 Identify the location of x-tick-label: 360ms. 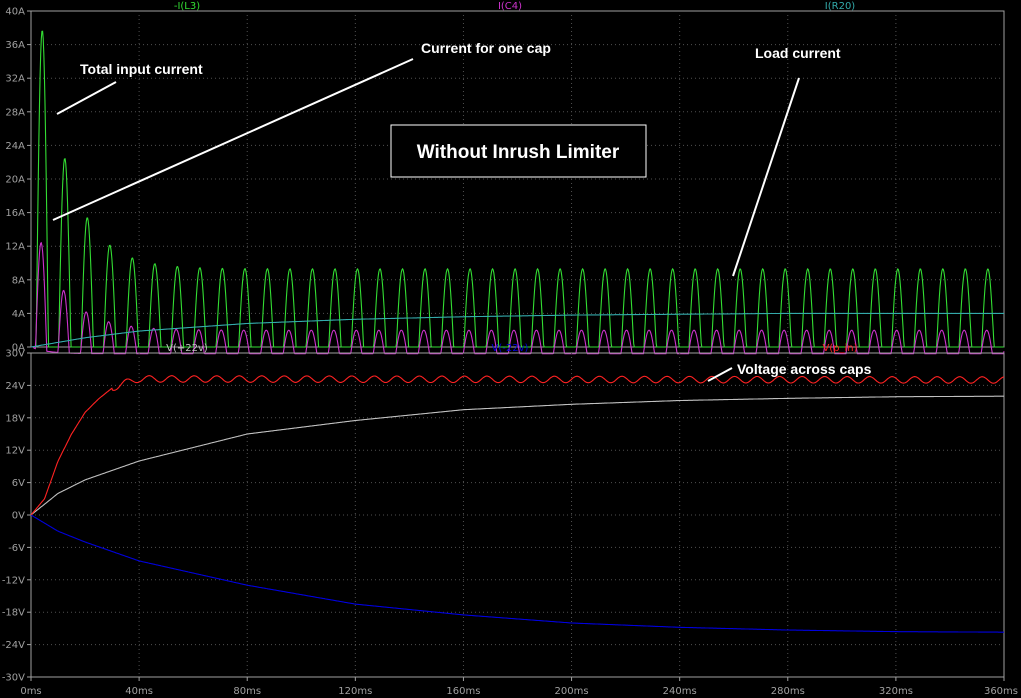
(1001, 691).